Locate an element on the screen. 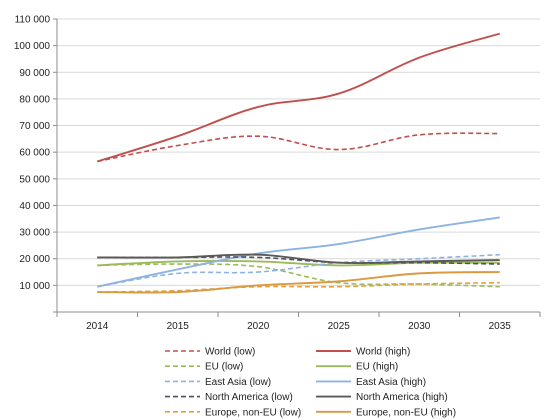  y-tick-label: 110 000 is located at coordinates (33, 20).